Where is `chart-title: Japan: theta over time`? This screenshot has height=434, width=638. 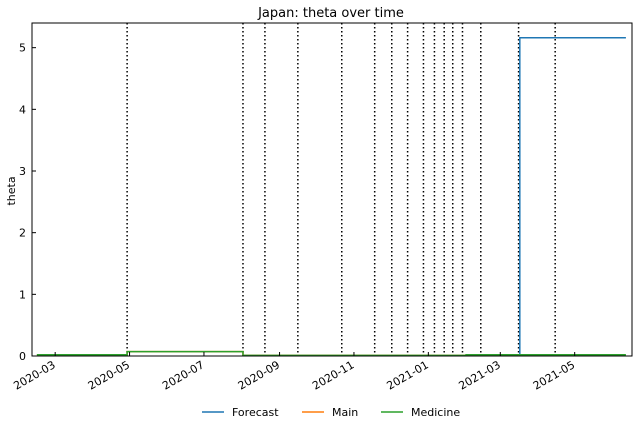 chart-title: Japan: theta over time is located at coordinates (330, 13).